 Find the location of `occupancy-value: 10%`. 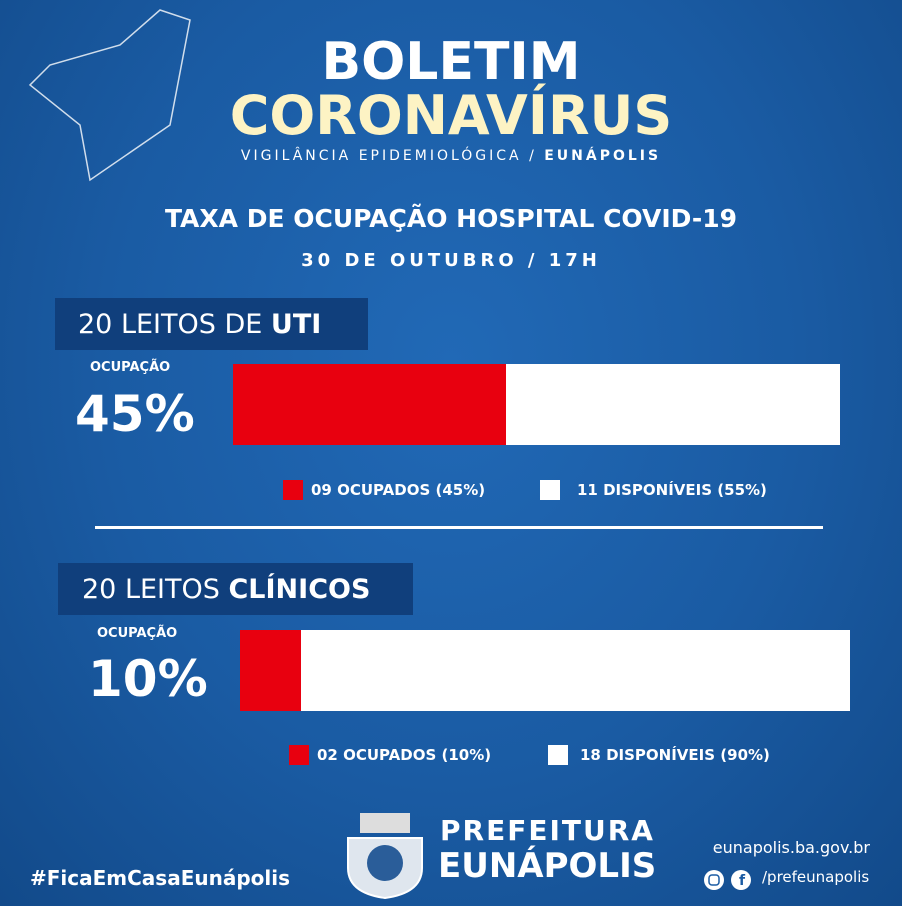

occupancy-value: 10% is located at coordinates (148, 679).